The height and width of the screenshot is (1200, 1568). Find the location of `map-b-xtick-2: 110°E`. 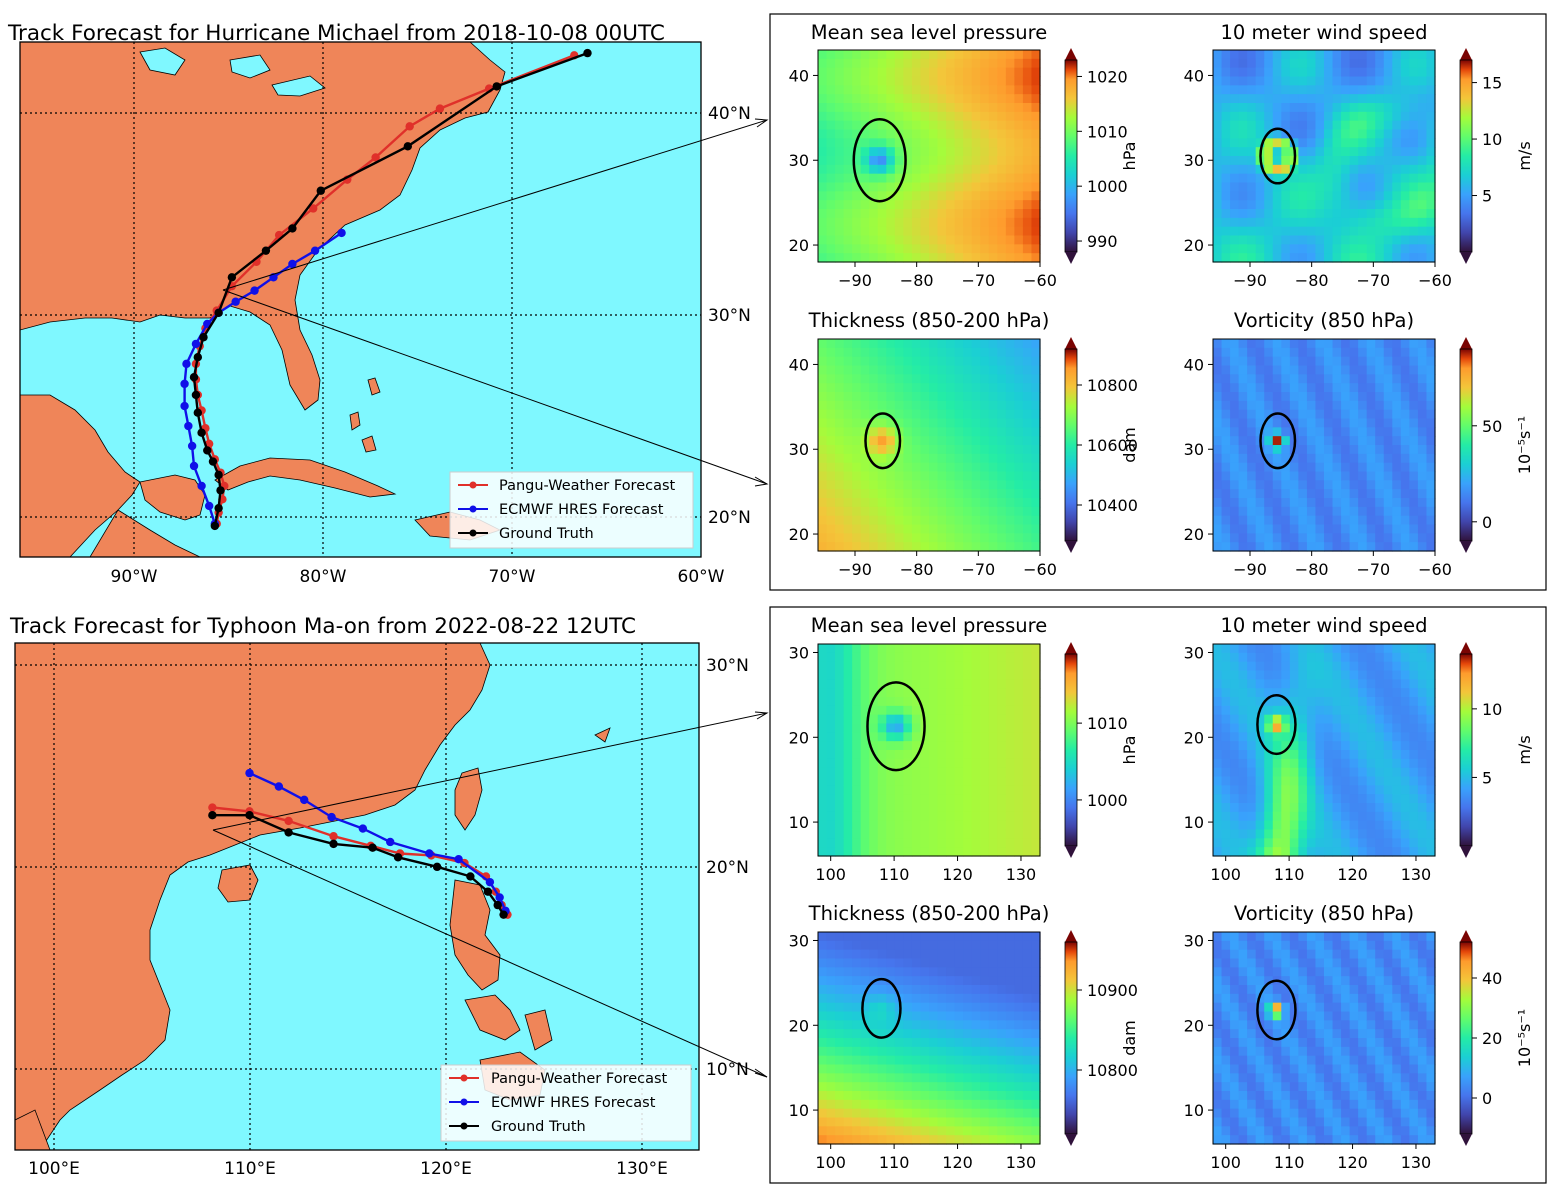

map-b-xtick-2: 110°E is located at coordinates (250, 1169).